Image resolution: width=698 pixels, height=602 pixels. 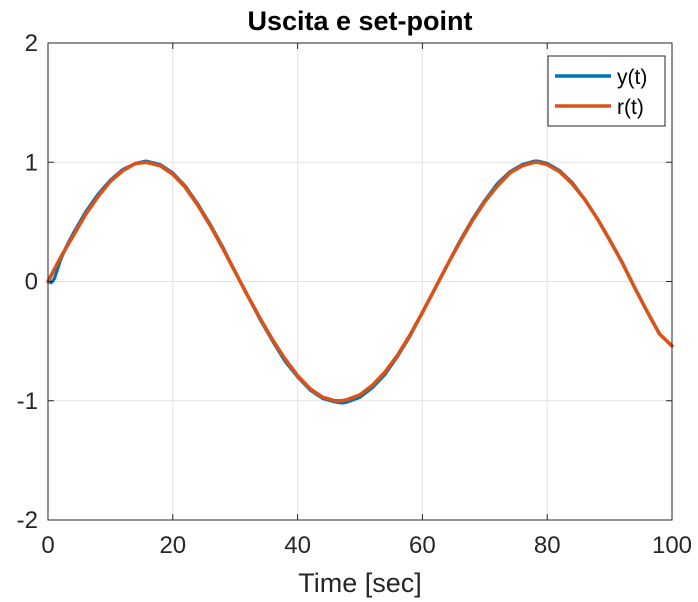 What do you see at coordinates (47, 545) in the screenshot?
I see `x-tick-label: 0` at bounding box center [47, 545].